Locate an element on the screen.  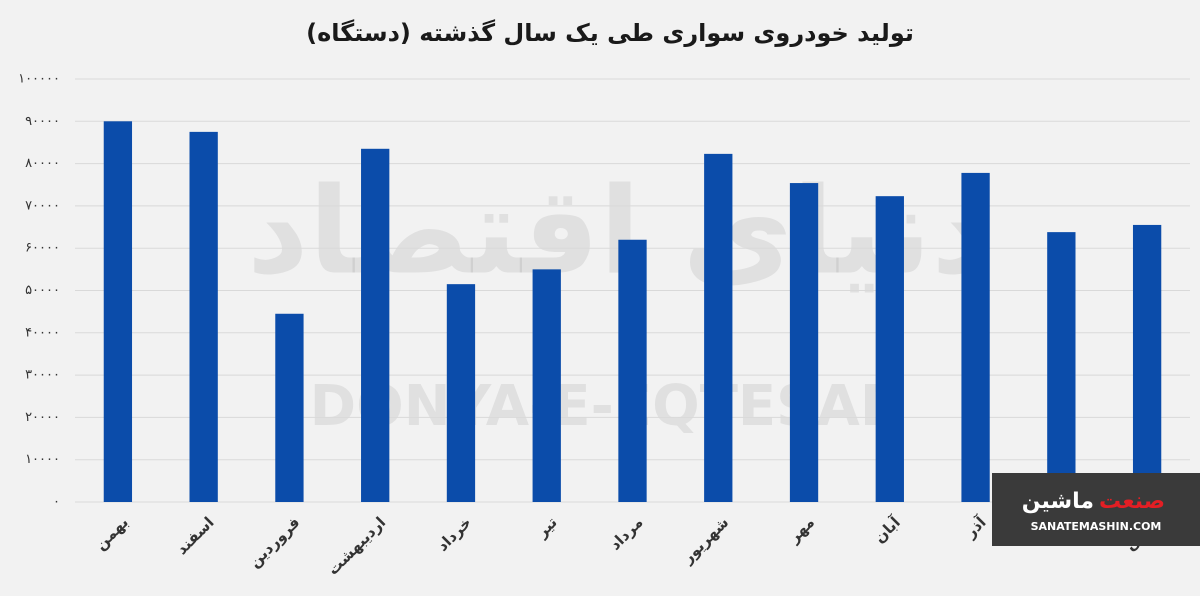
logo-red: صنعت is located at coordinates (1132, 501).